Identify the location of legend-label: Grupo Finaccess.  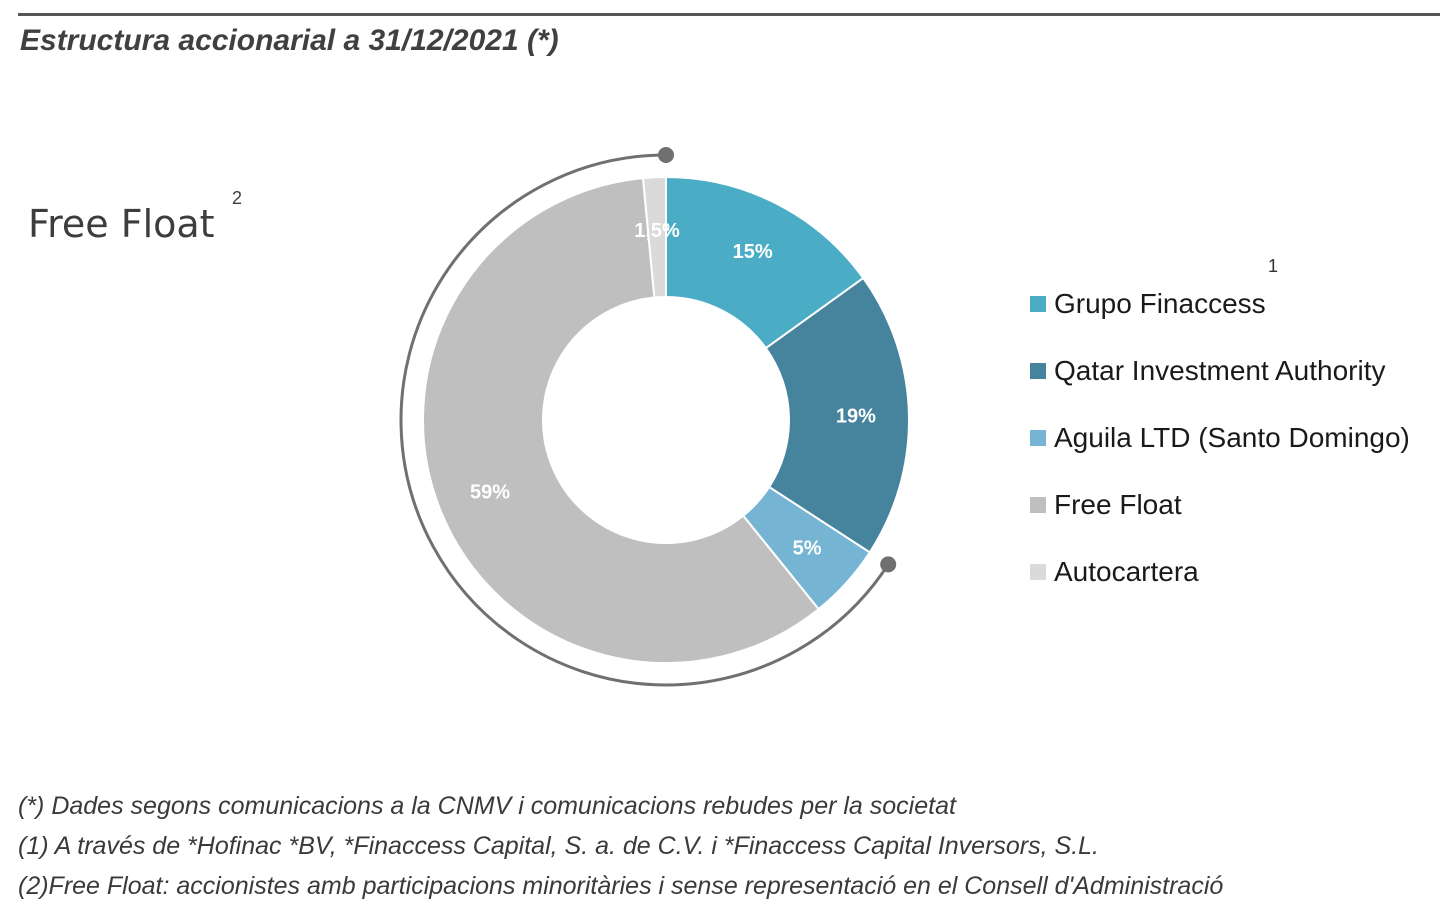
(1160, 303).